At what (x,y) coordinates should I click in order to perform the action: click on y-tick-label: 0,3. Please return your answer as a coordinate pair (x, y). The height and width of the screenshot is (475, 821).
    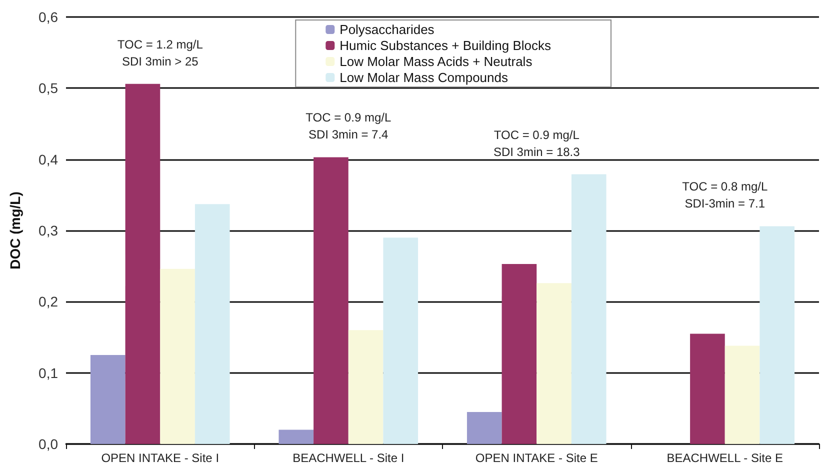
    Looking at the image, I should click on (48, 230).